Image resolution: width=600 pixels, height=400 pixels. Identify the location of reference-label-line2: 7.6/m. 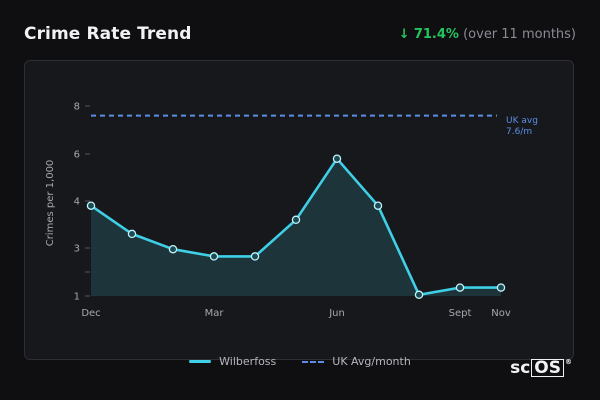
(519, 132).